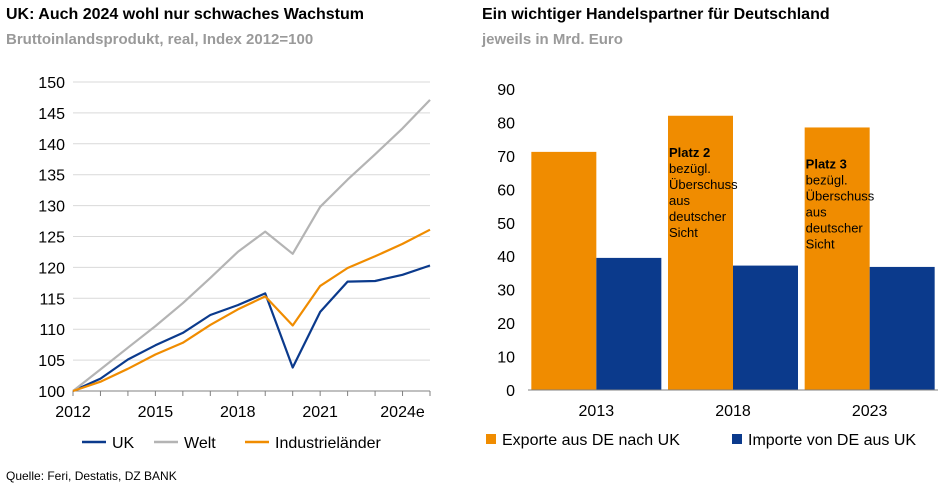 This screenshot has height=493, width=941. Describe the element at coordinates (506, 190) in the screenshot. I see `y-tick-label: 60` at that location.